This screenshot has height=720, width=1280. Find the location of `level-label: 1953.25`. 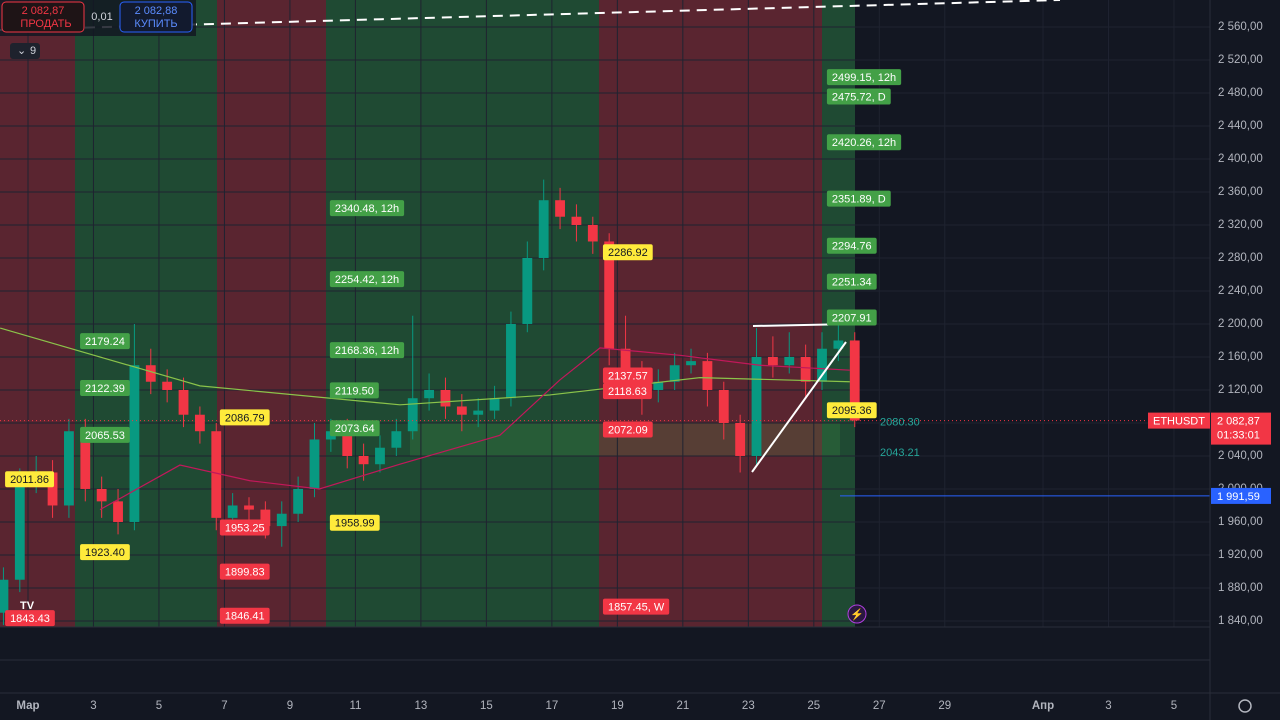

level-label: 1953.25 is located at coordinates (245, 528).